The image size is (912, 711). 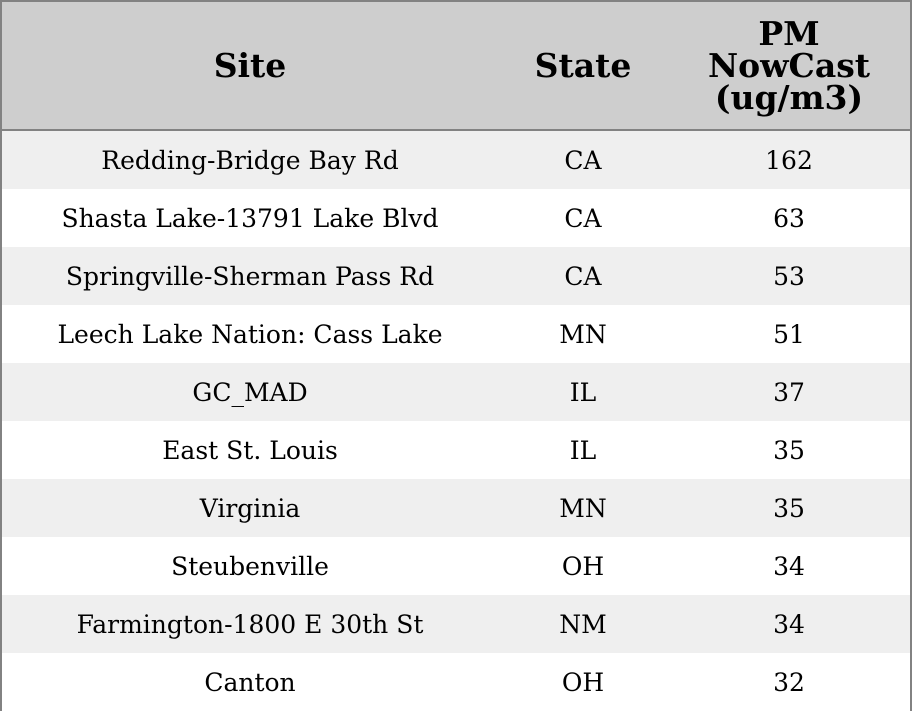 What do you see at coordinates (583, 624) in the screenshot?
I see `cell-state: NM` at bounding box center [583, 624].